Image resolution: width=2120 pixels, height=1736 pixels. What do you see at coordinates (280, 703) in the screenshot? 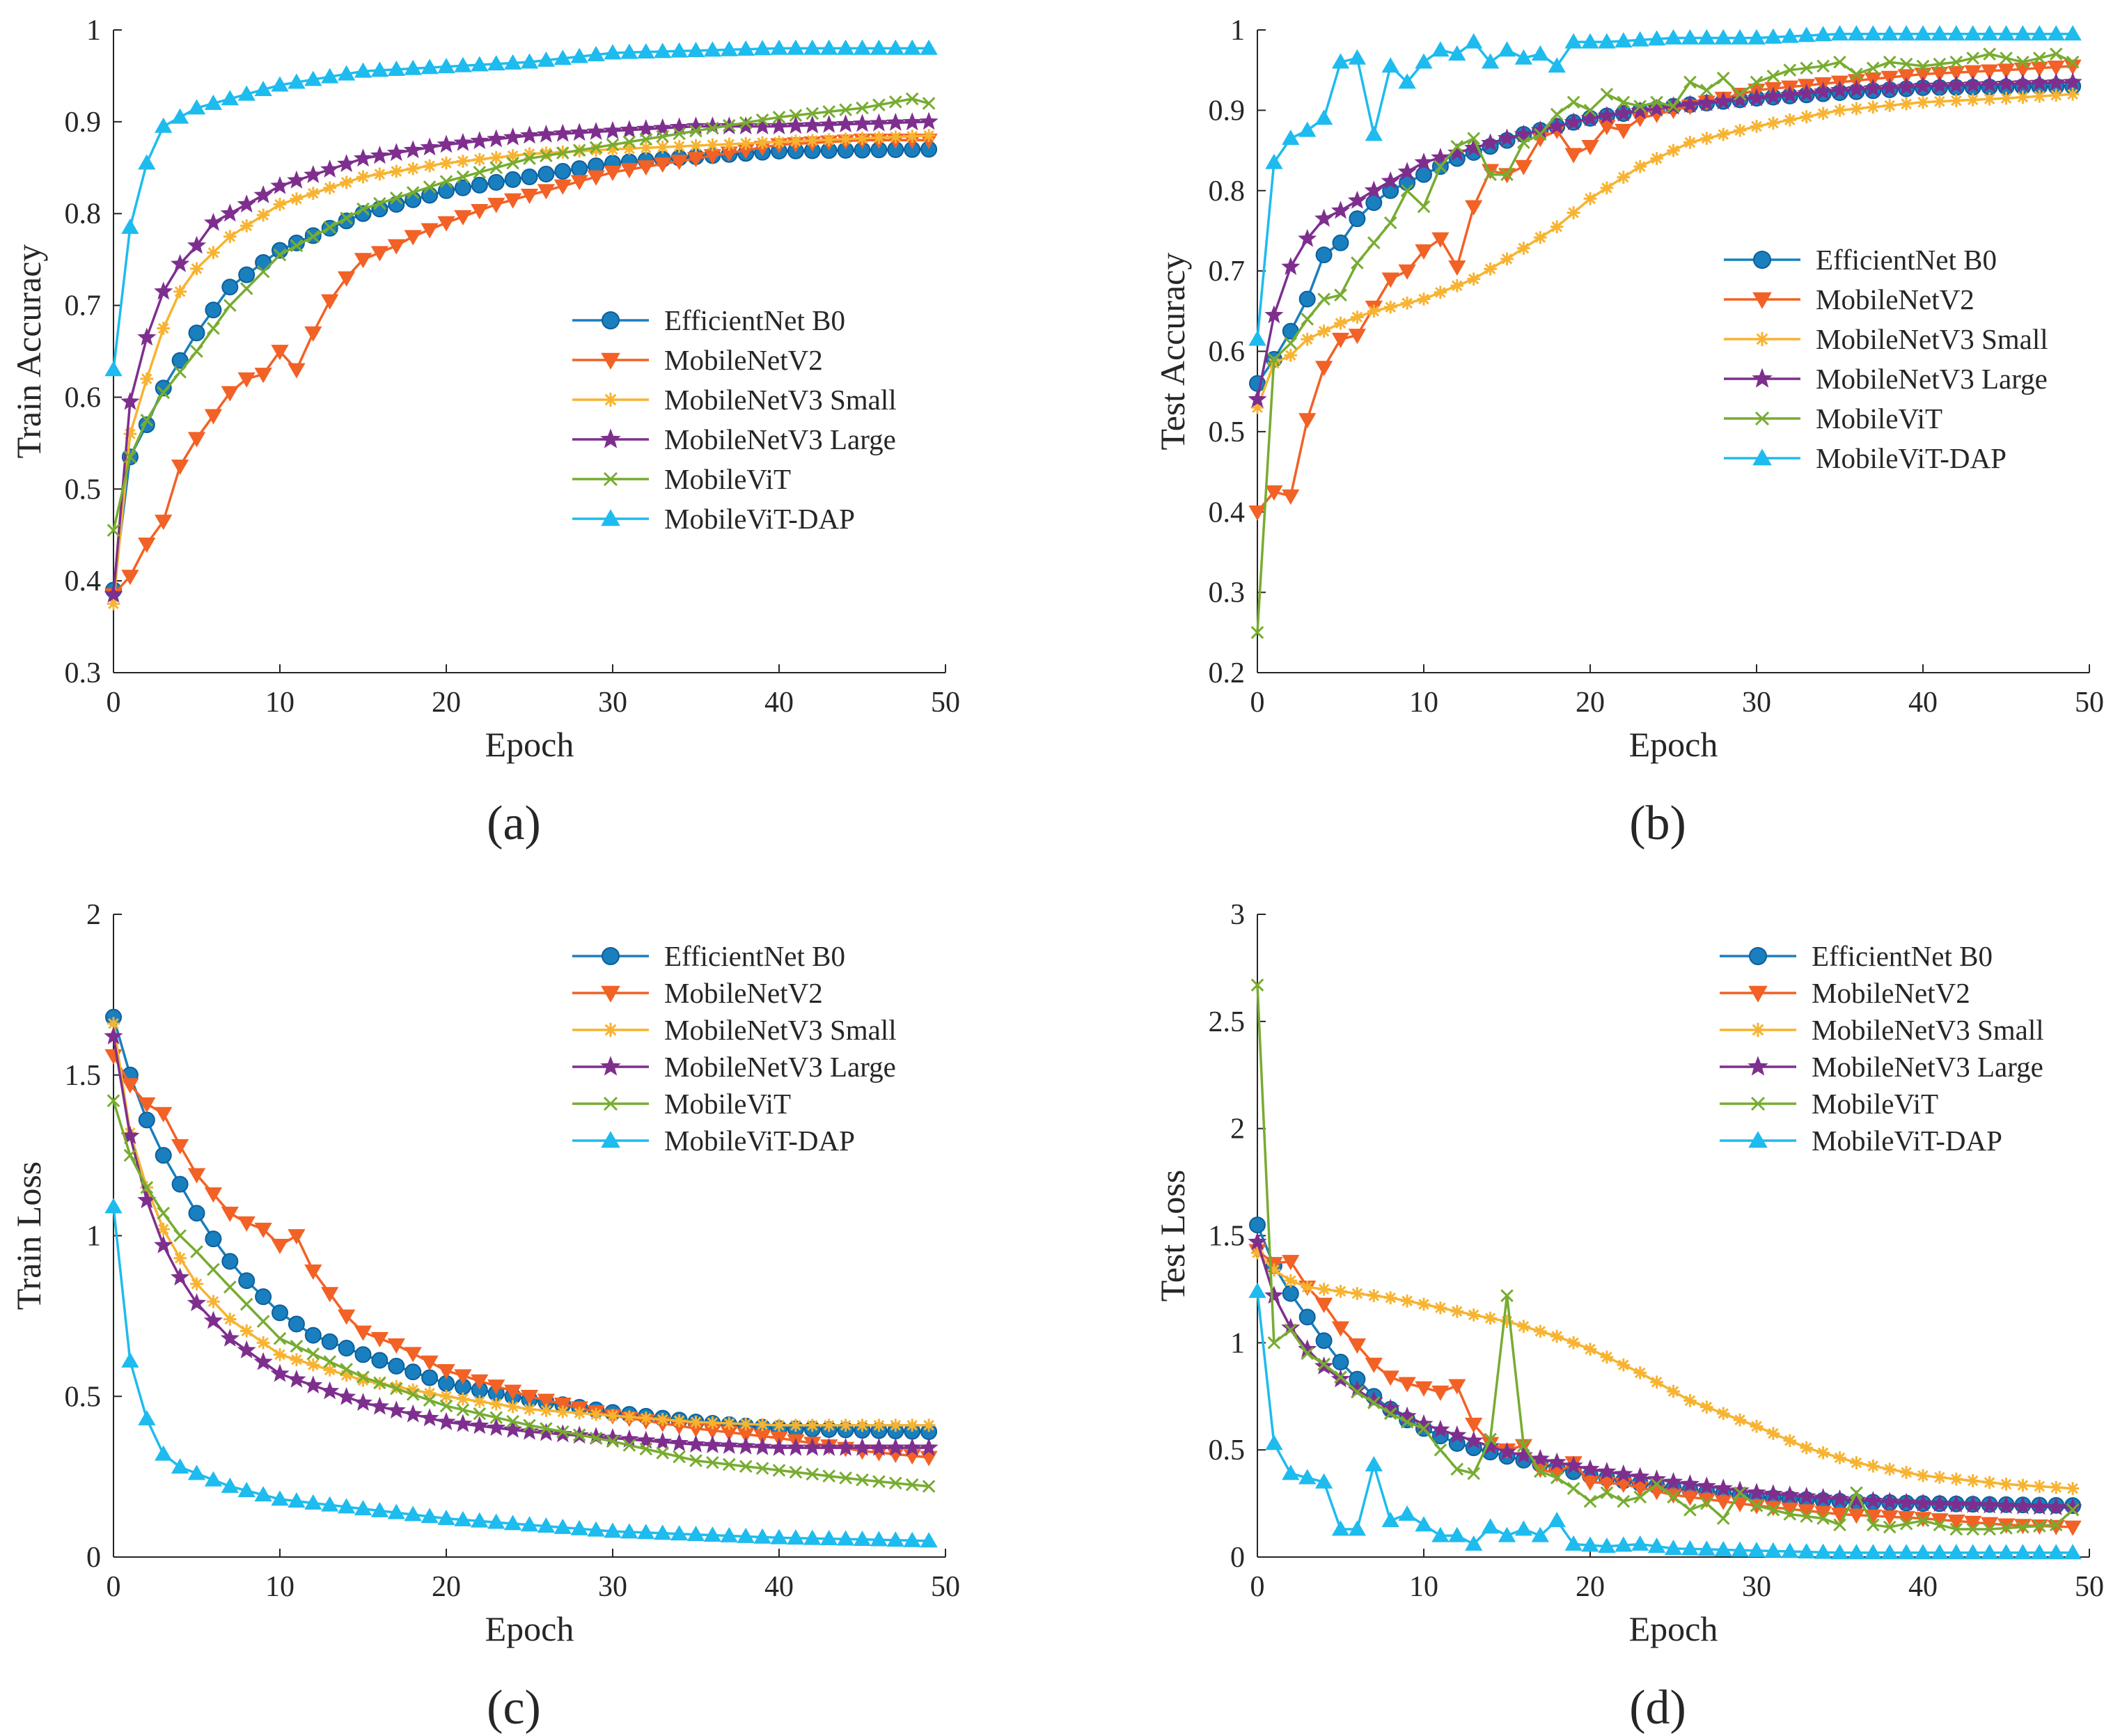
I see `x-tick-label: 10` at bounding box center [280, 703].